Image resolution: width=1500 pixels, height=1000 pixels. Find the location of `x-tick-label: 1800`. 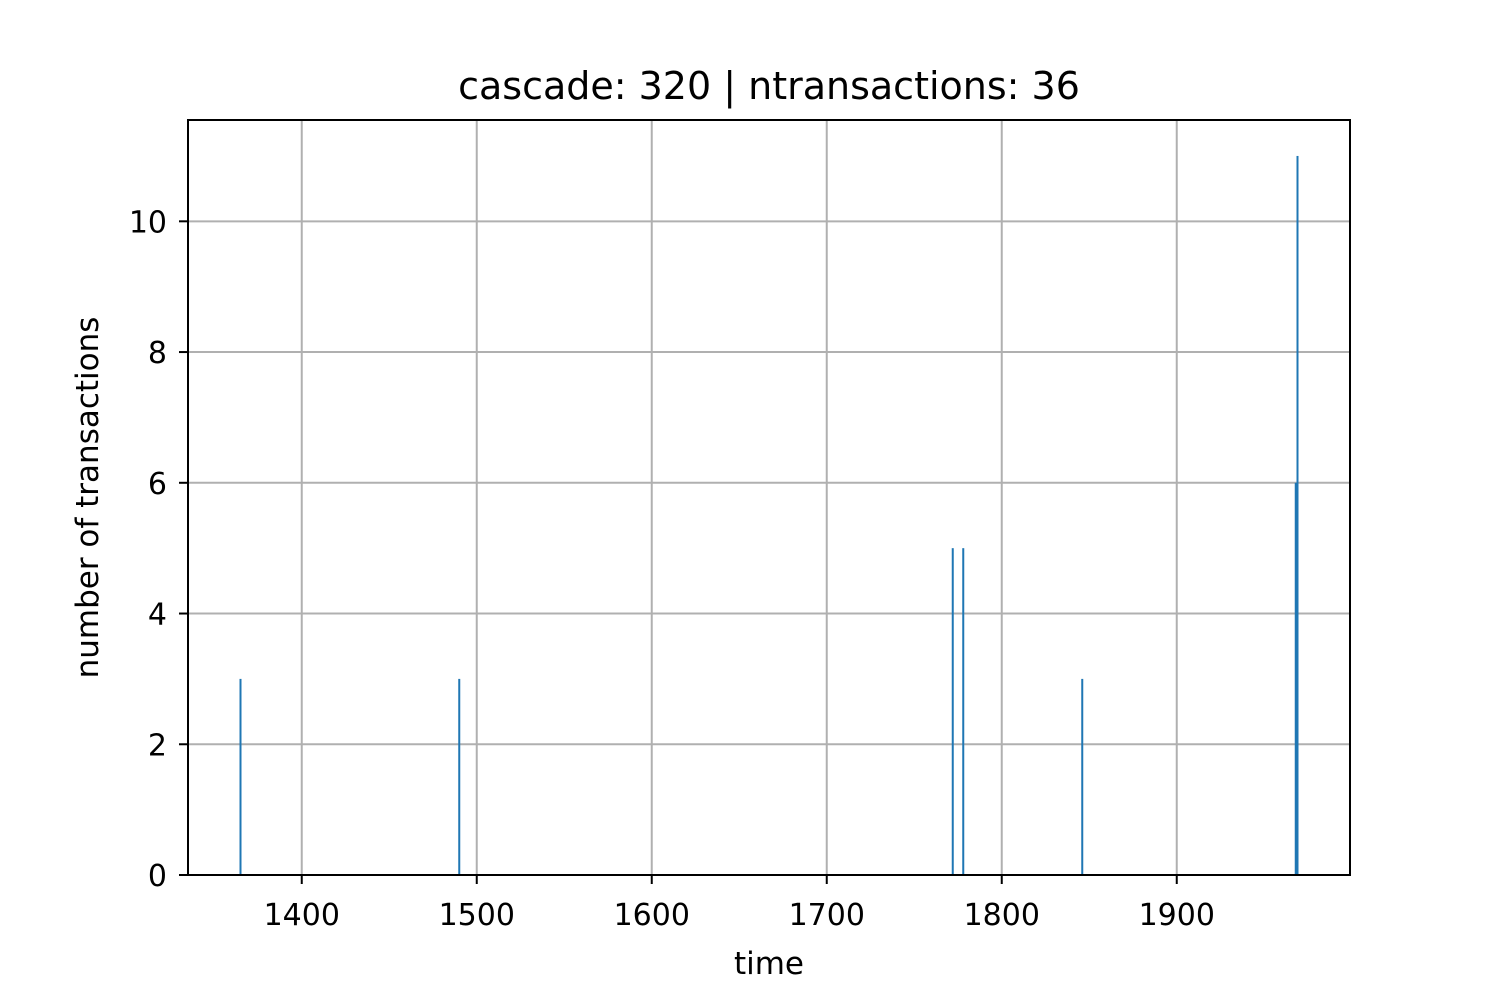

x-tick-label: 1800 is located at coordinates (1002, 915).